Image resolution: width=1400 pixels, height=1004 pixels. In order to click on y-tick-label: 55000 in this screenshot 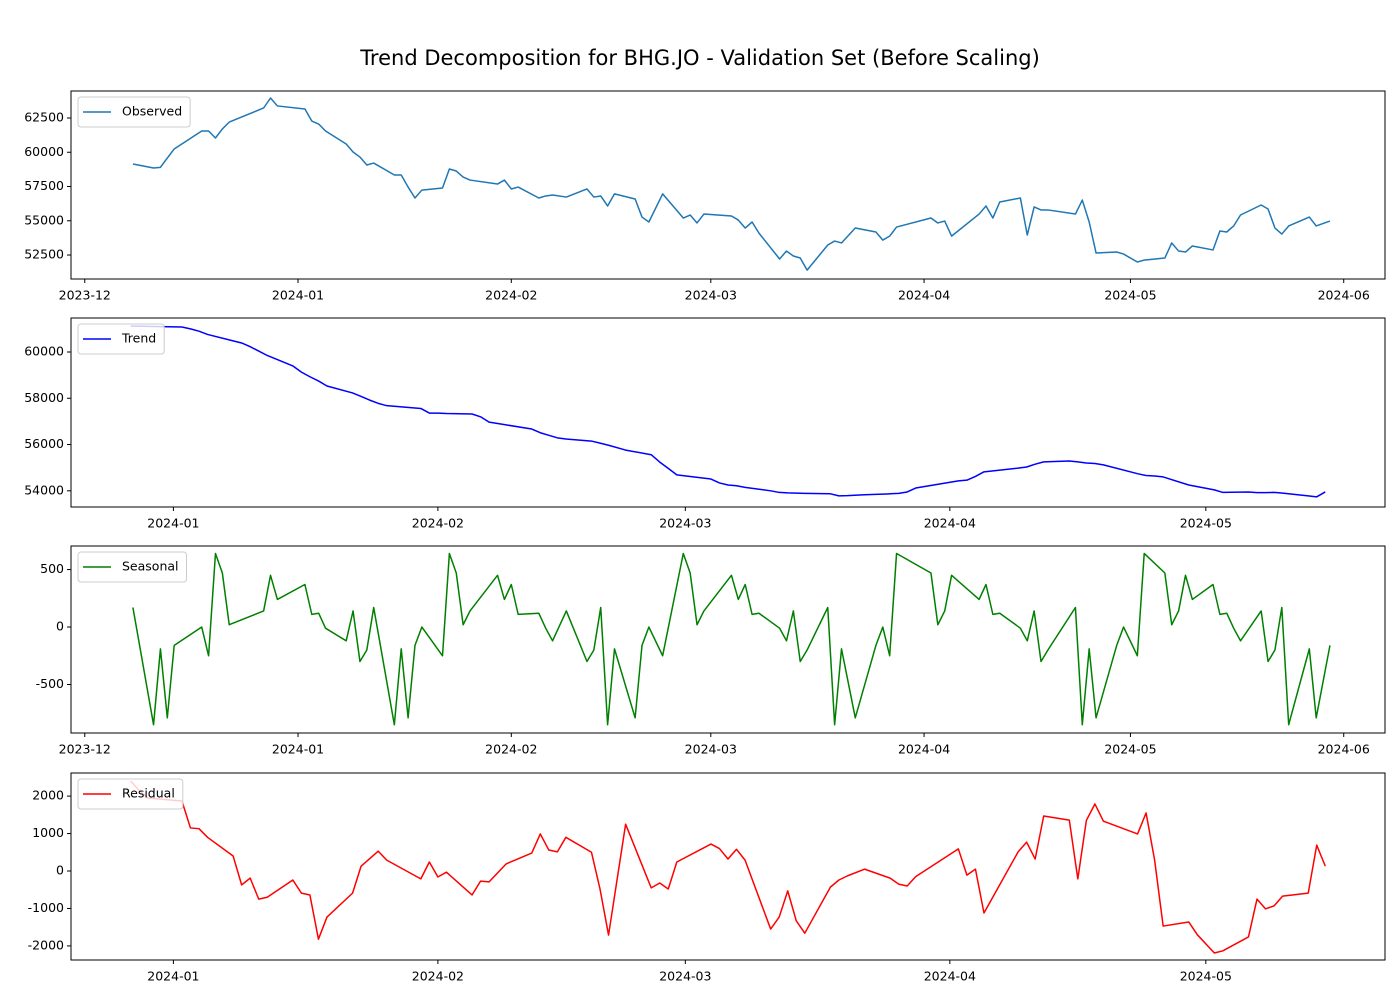, I will do `click(44, 219)`.